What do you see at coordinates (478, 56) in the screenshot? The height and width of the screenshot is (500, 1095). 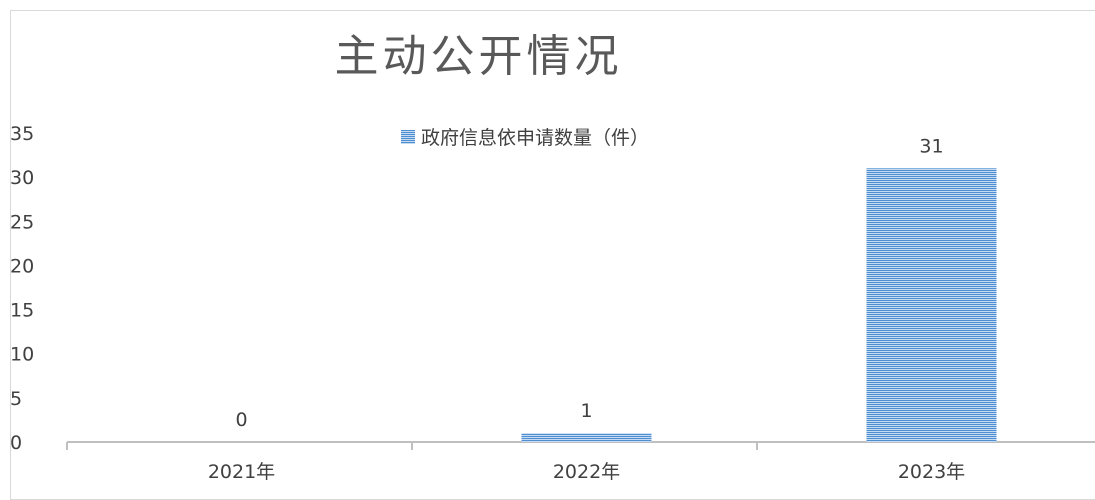 I see `chart-title: 主动公开情况` at bounding box center [478, 56].